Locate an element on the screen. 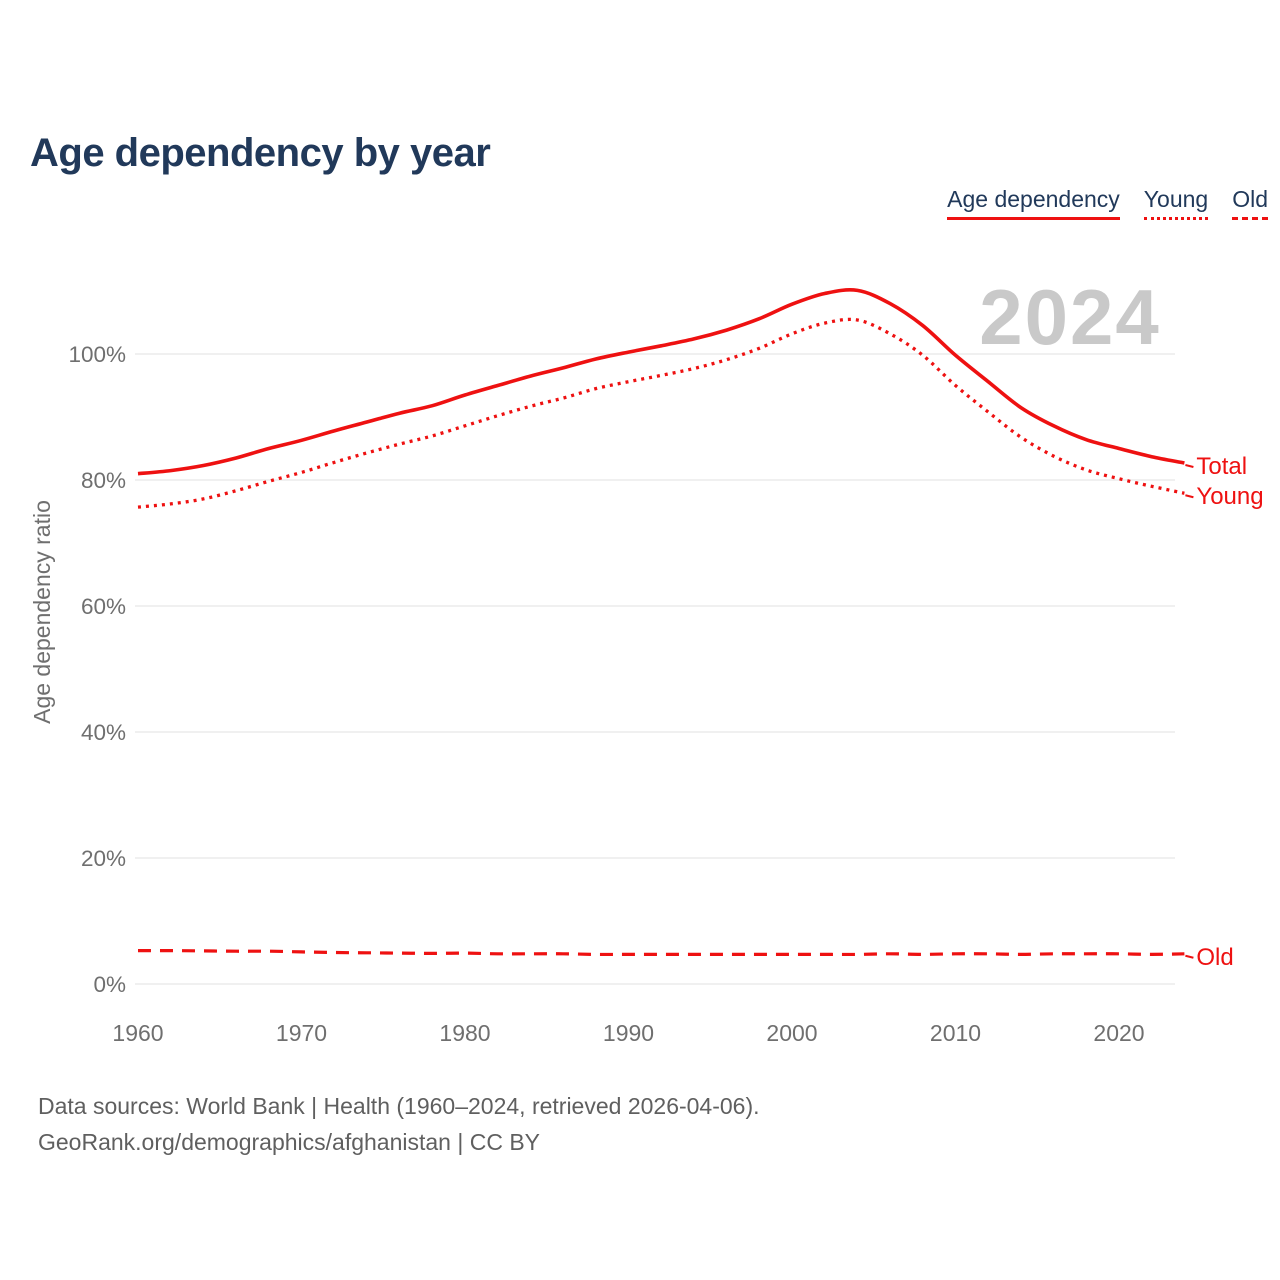 The image size is (1280, 1280). legend-item-old: Old is located at coordinates (1250, 203).